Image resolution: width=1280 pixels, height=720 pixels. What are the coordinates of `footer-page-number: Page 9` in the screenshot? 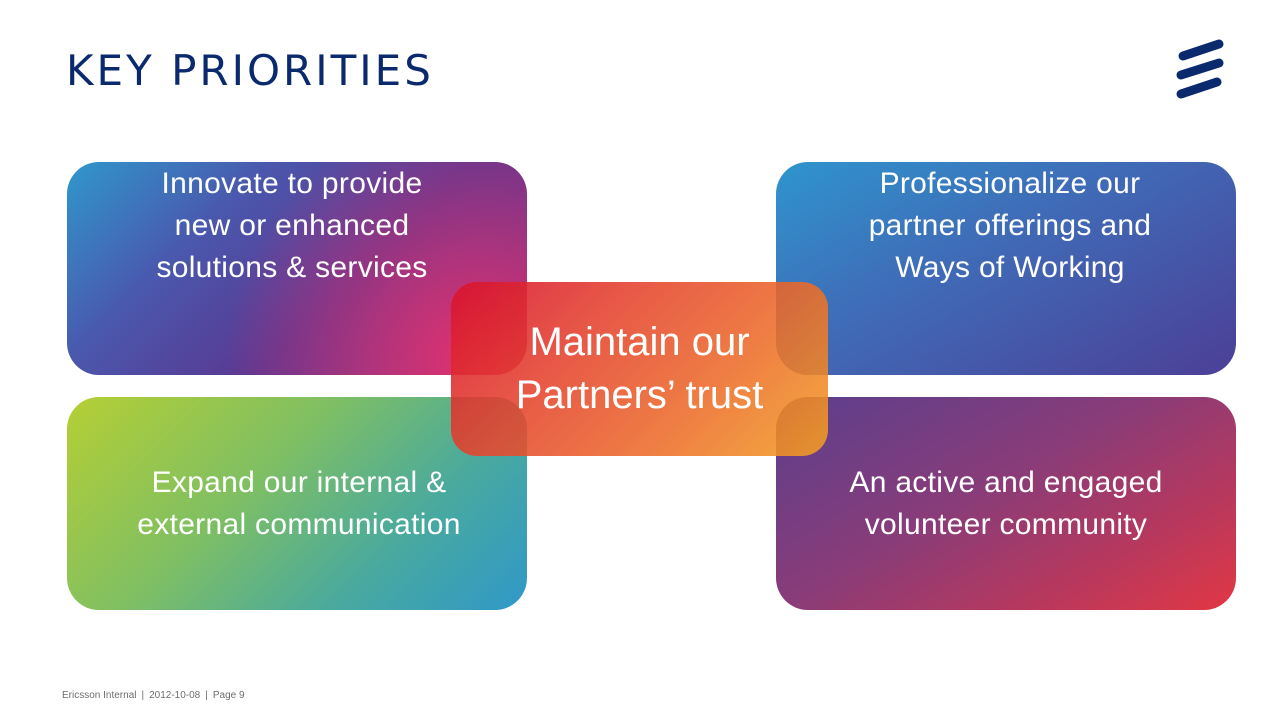 It's located at (228, 695).